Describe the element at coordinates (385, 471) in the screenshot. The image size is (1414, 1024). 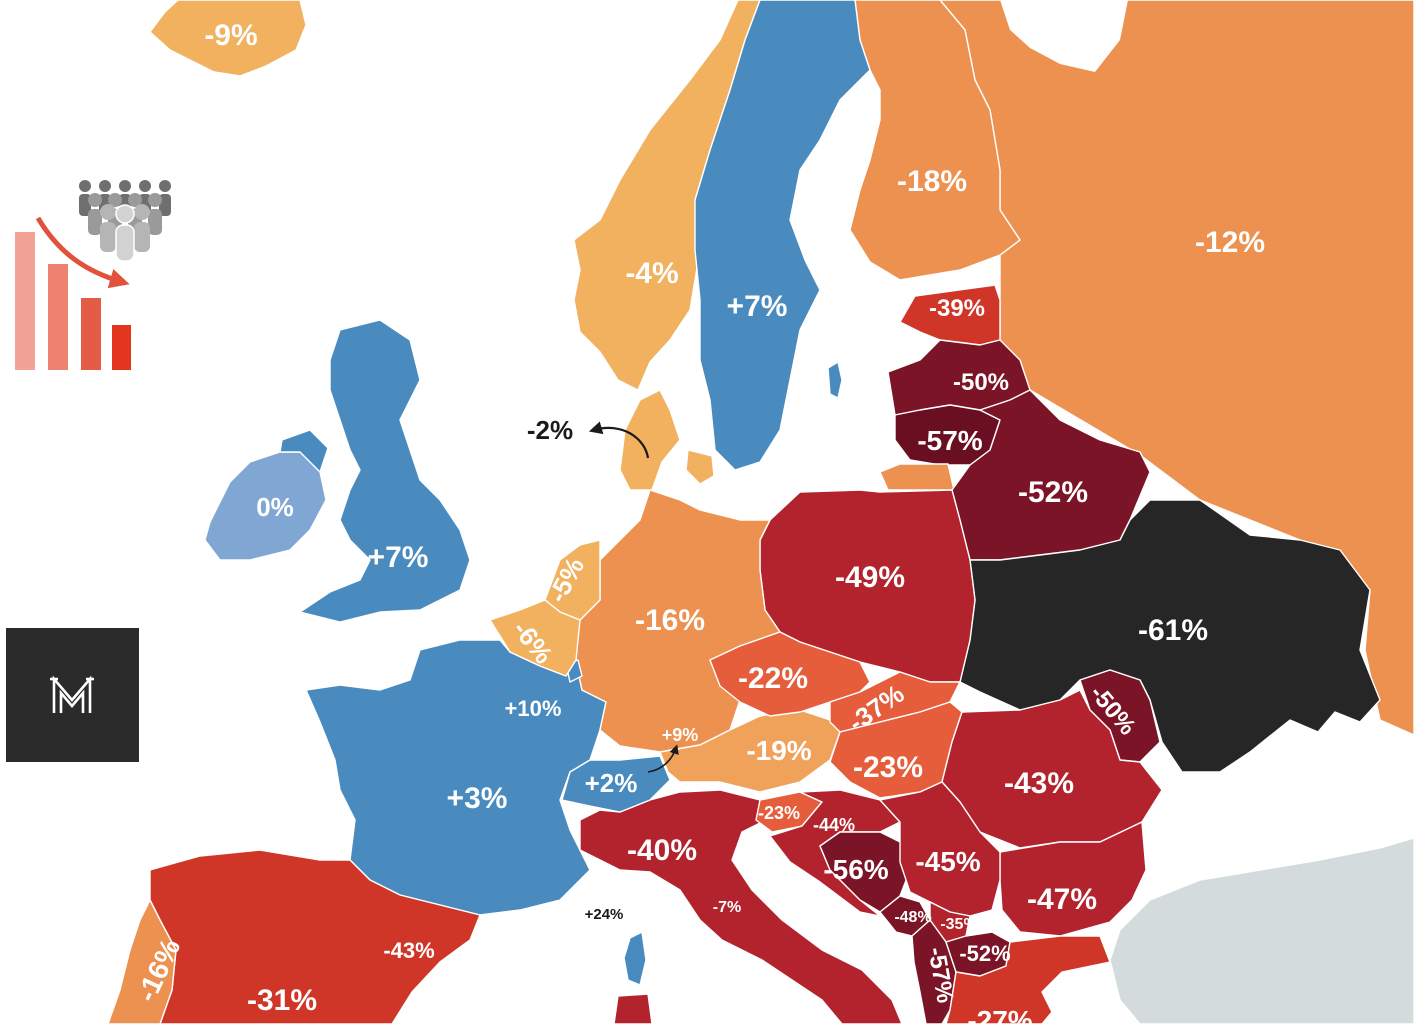
I see `united-kingdom-region` at that location.